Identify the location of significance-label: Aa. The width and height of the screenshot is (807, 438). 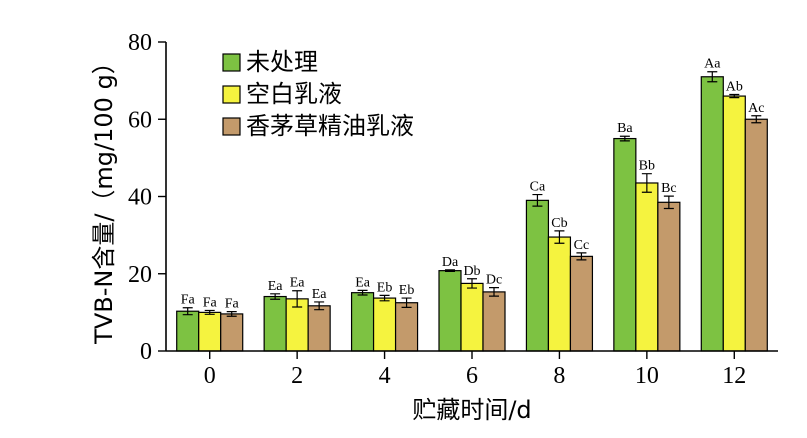
(712, 64).